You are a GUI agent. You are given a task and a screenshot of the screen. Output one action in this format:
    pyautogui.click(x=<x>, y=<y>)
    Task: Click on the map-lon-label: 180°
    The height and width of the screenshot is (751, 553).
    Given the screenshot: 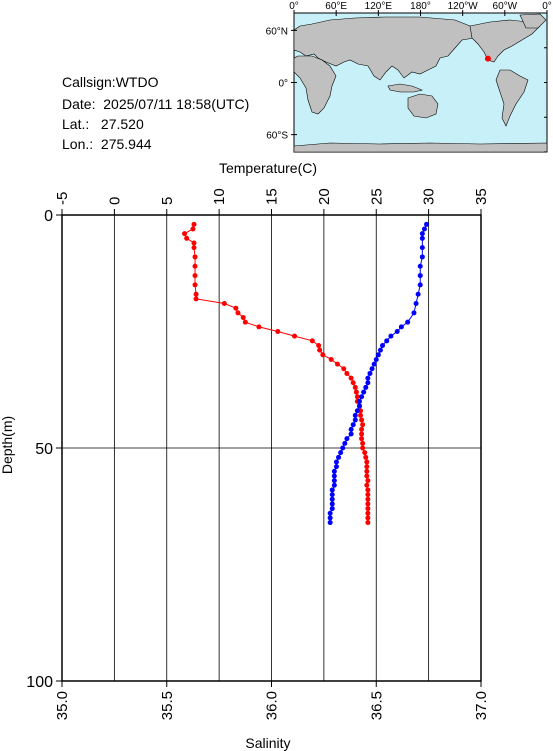 What is the action you would take?
    pyautogui.click(x=420, y=6)
    